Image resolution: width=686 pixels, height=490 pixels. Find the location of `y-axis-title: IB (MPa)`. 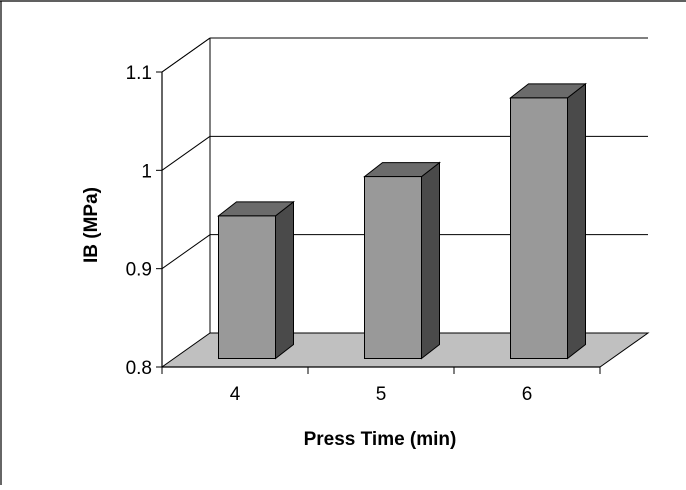

y-axis-title: IB (MPa) is located at coordinates (91, 225).